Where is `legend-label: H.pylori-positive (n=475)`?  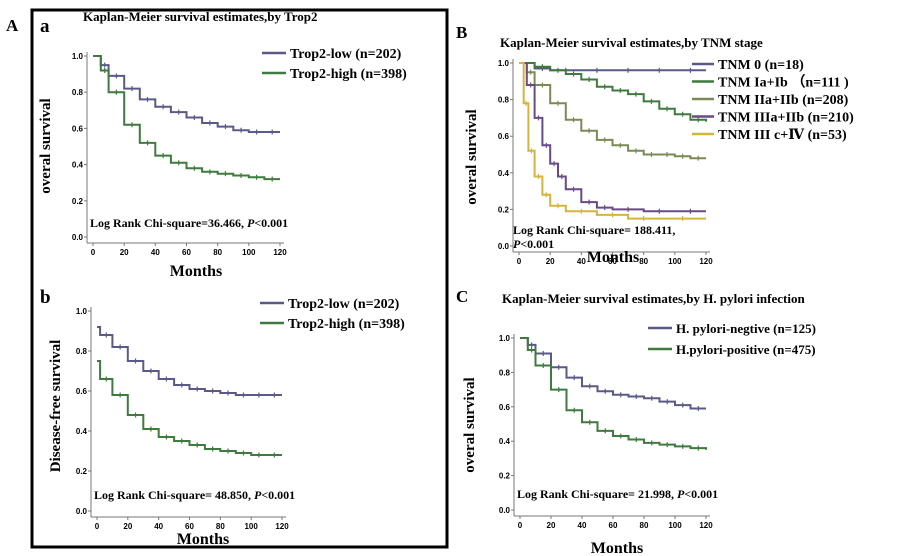 legend-label: H.pylori-positive (n=475) is located at coordinates (746, 349).